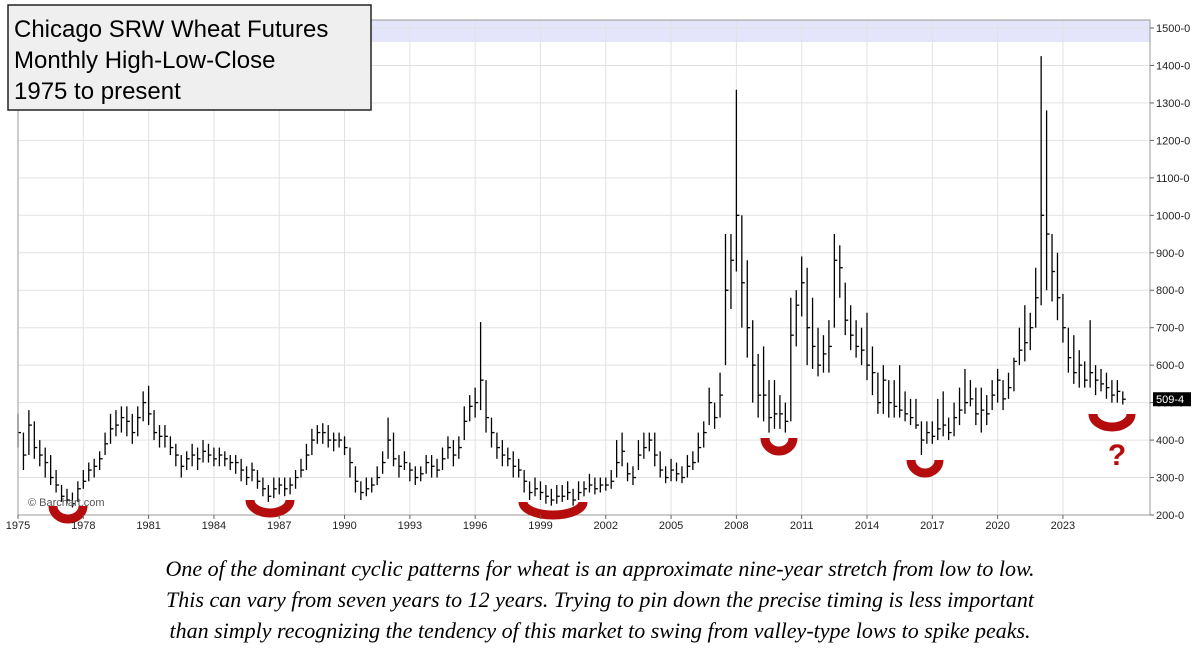  I want to click on title-box, so click(189, 57).